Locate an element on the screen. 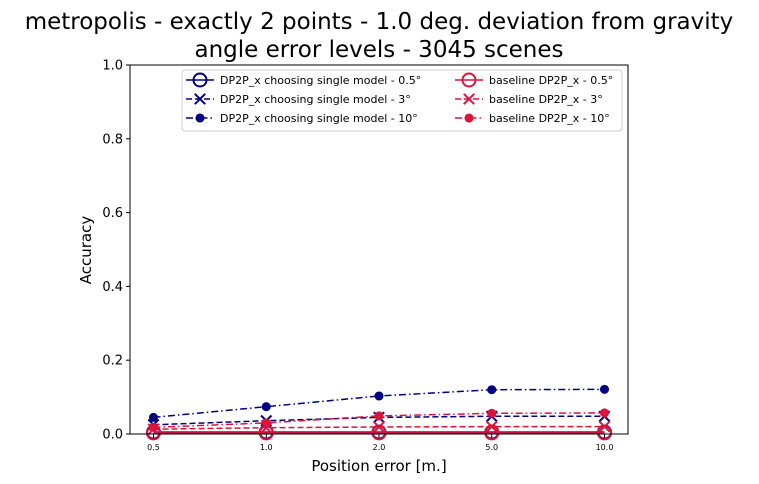 This screenshot has height=484, width=759. legend-entry: DP2P_x choosing single model - 10° is located at coordinates (302, 118).